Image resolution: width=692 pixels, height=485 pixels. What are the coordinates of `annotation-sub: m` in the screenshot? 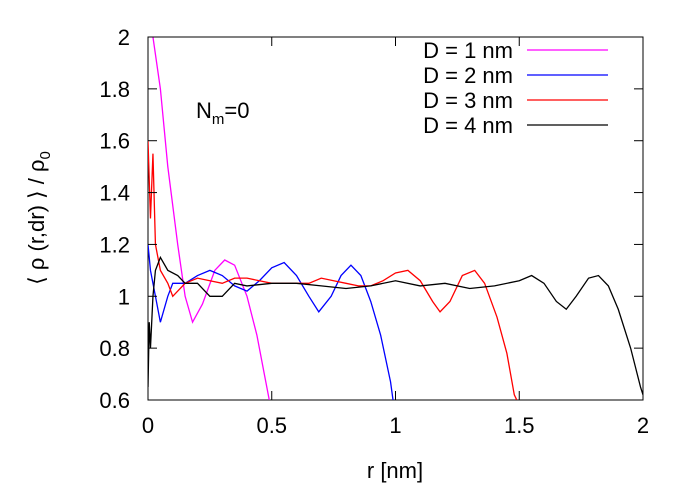 It's located at (218, 119).